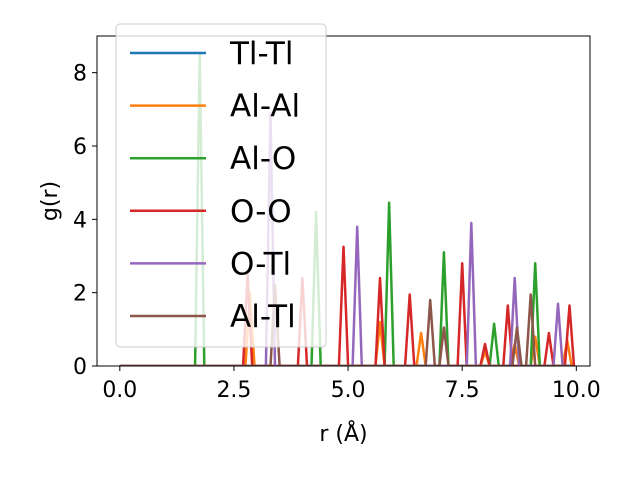 This screenshot has width=640, height=484. Describe the element at coordinates (263, 317) in the screenshot. I see `legend-label: Al-Tl` at that location.